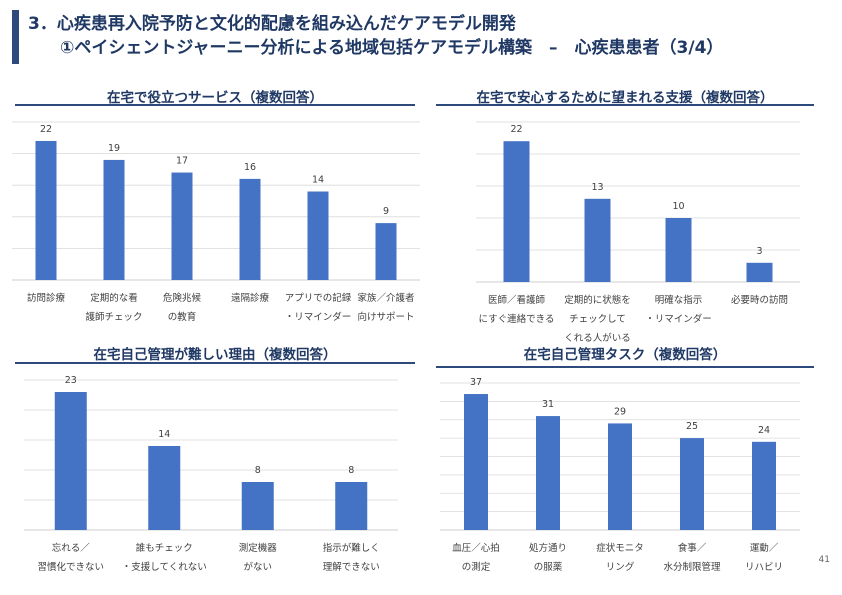 This screenshot has height=595, width=842. I want to click on chart1-category-label: 危険兆候, so click(182, 298).